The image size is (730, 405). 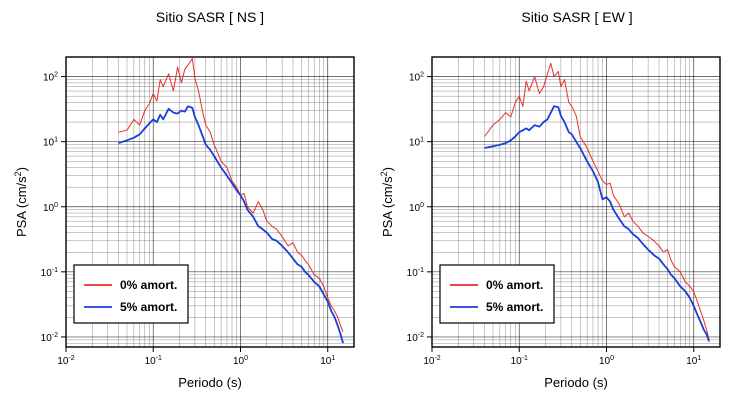 What do you see at coordinates (210, 17) in the screenshot?
I see `chart-title: Sitio SASR [ NS ]` at bounding box center [210, 17].